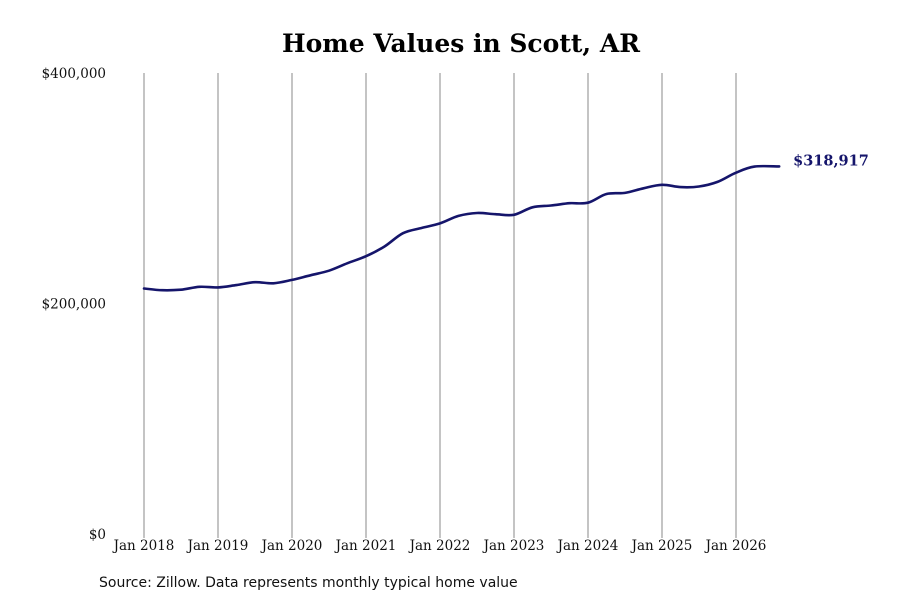  What do you see at coordinates (143, 546) in the screenshot?
I see `x-tick-label: Jan 2018` at bounding box center [143, 546].